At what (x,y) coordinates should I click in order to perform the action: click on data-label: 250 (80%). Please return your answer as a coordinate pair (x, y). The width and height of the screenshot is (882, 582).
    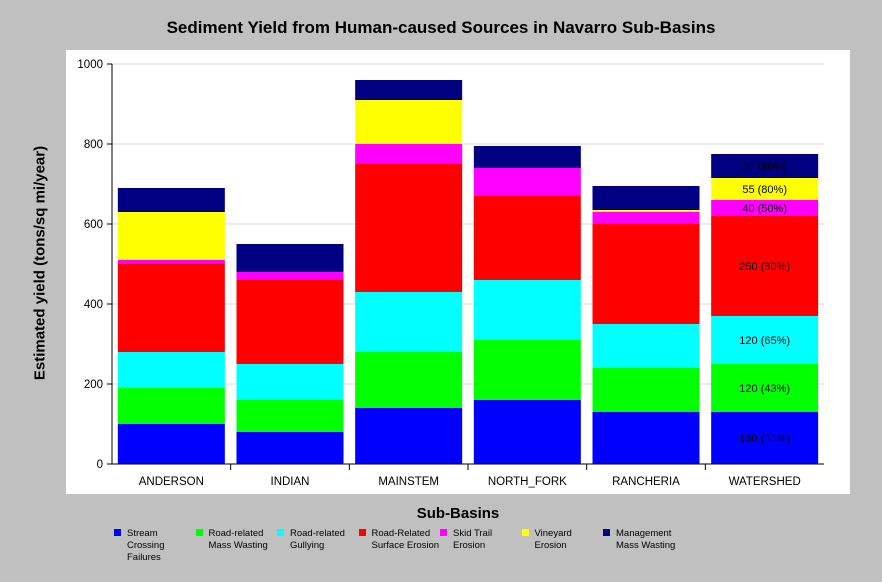
    Looking at the image, I should click on (764, 267).